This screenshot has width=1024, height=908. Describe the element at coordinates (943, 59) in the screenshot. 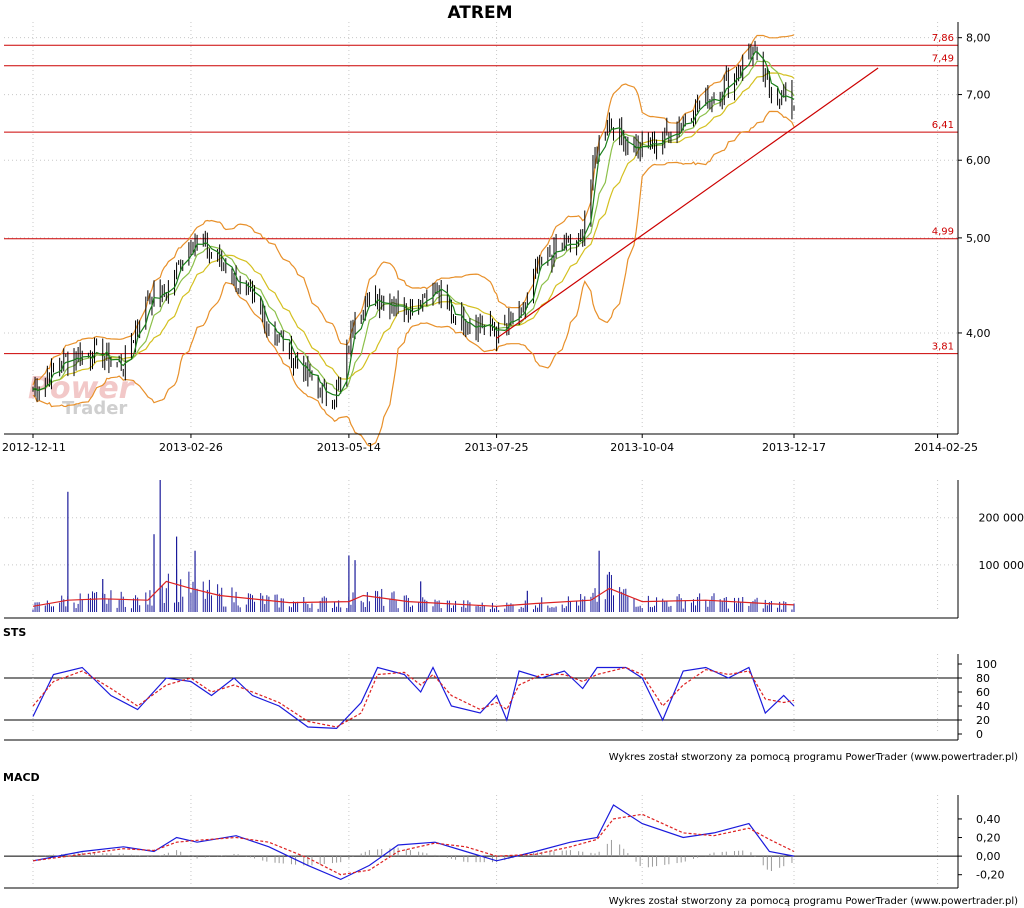

I see `level-label-1: 7,49` at that location.